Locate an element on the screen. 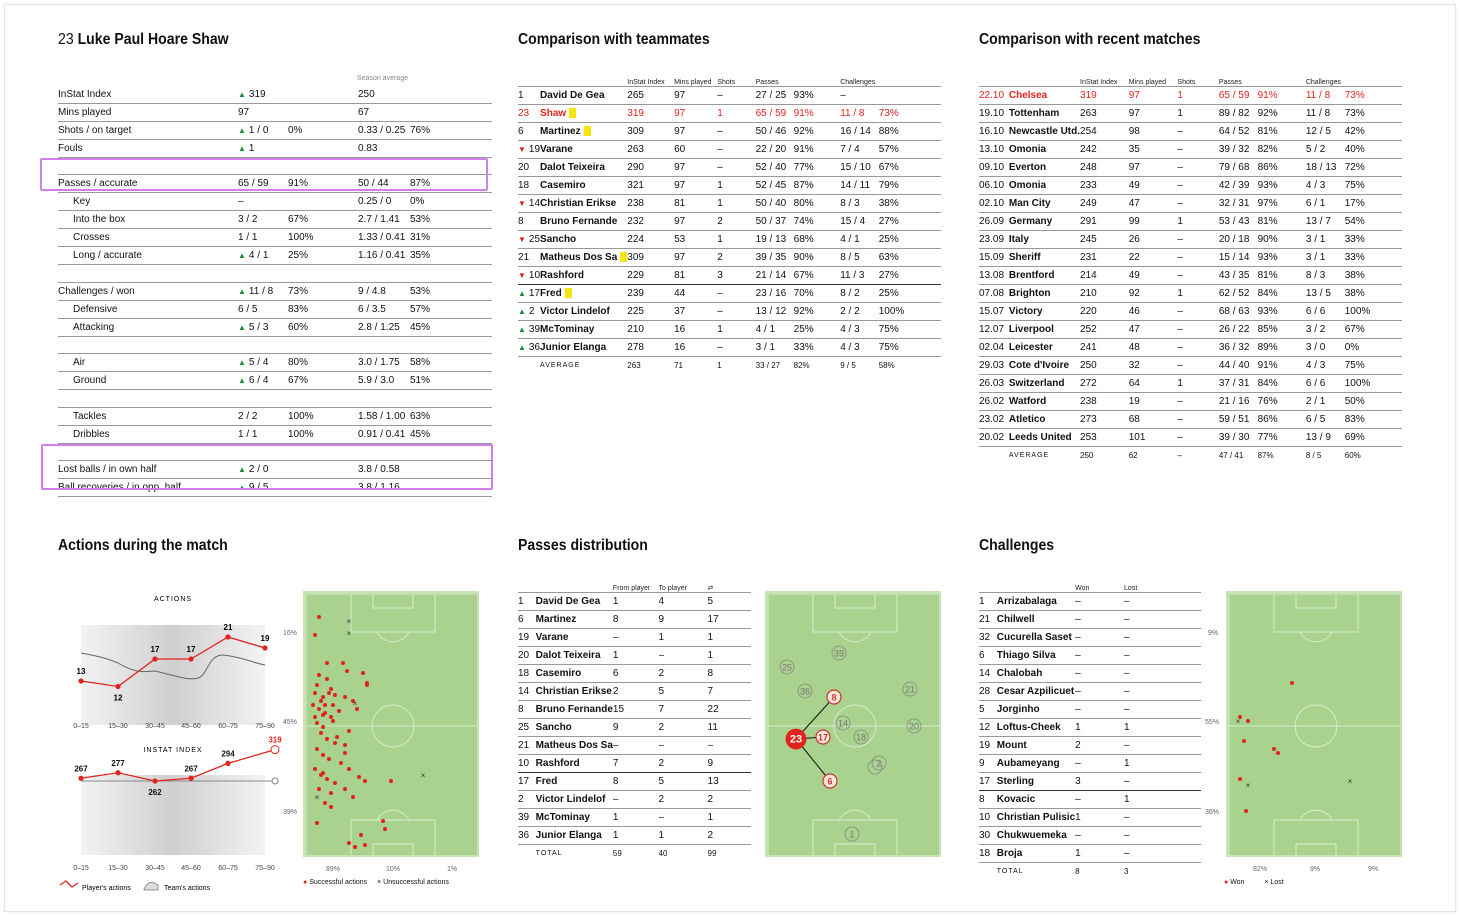  player-number-text: 10 is located at coordinates (534, 275).